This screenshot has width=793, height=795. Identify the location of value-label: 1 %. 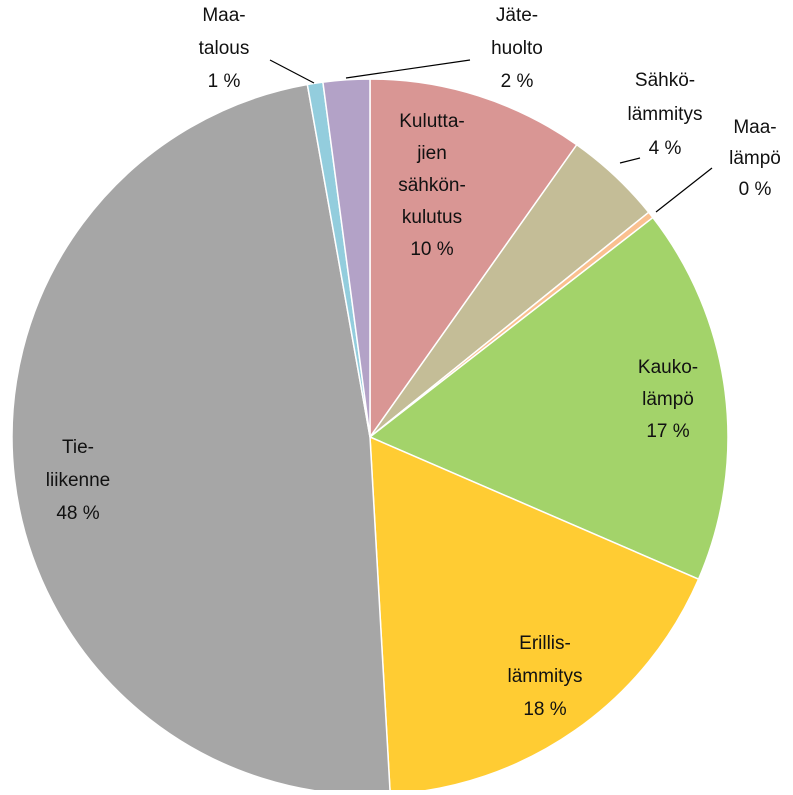
(224, 81).